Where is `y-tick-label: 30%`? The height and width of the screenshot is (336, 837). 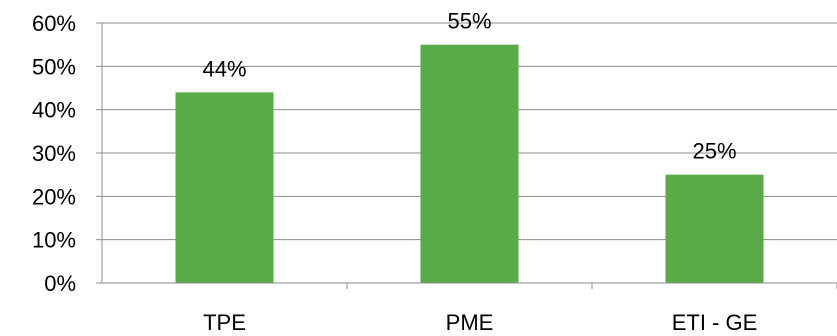
y-tick-label: 30% is located at coordinates (54, 153).